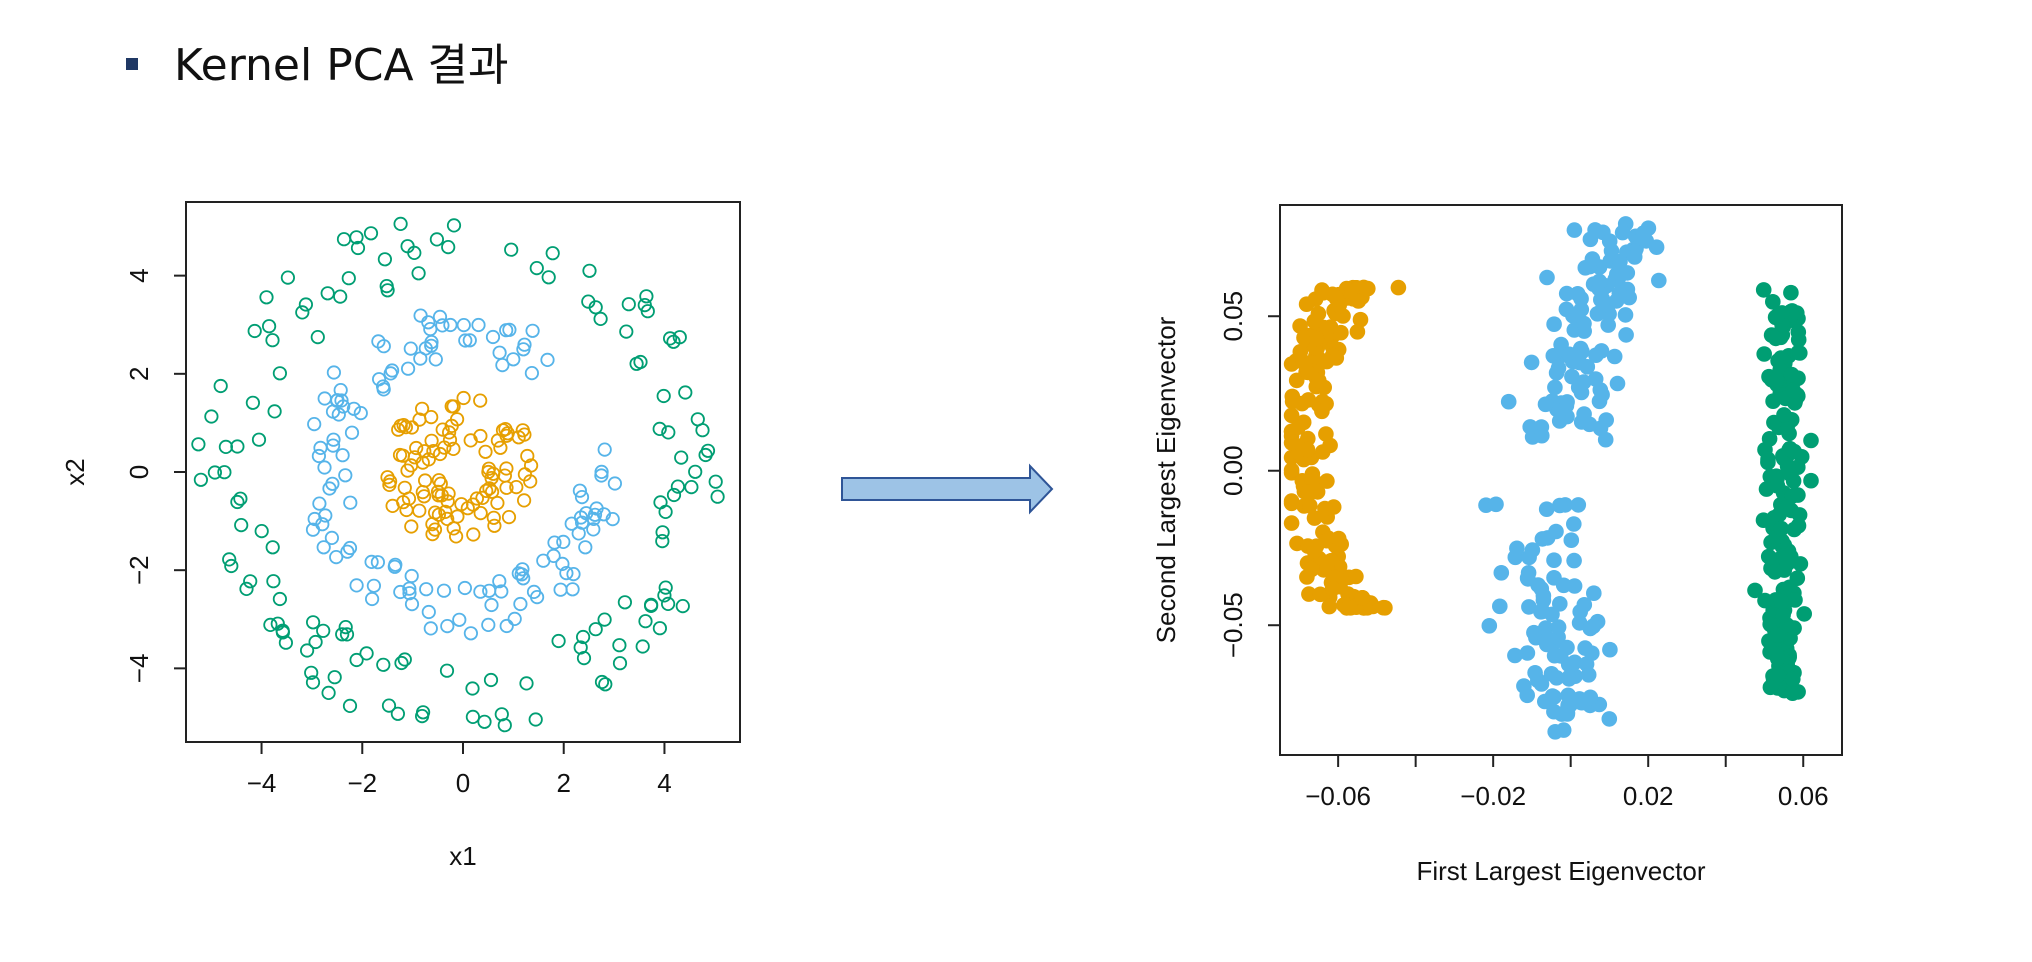 This screenshot has width=2032, height=962. I want to click on y-tick-label: −0.05, so click(1233, 625).